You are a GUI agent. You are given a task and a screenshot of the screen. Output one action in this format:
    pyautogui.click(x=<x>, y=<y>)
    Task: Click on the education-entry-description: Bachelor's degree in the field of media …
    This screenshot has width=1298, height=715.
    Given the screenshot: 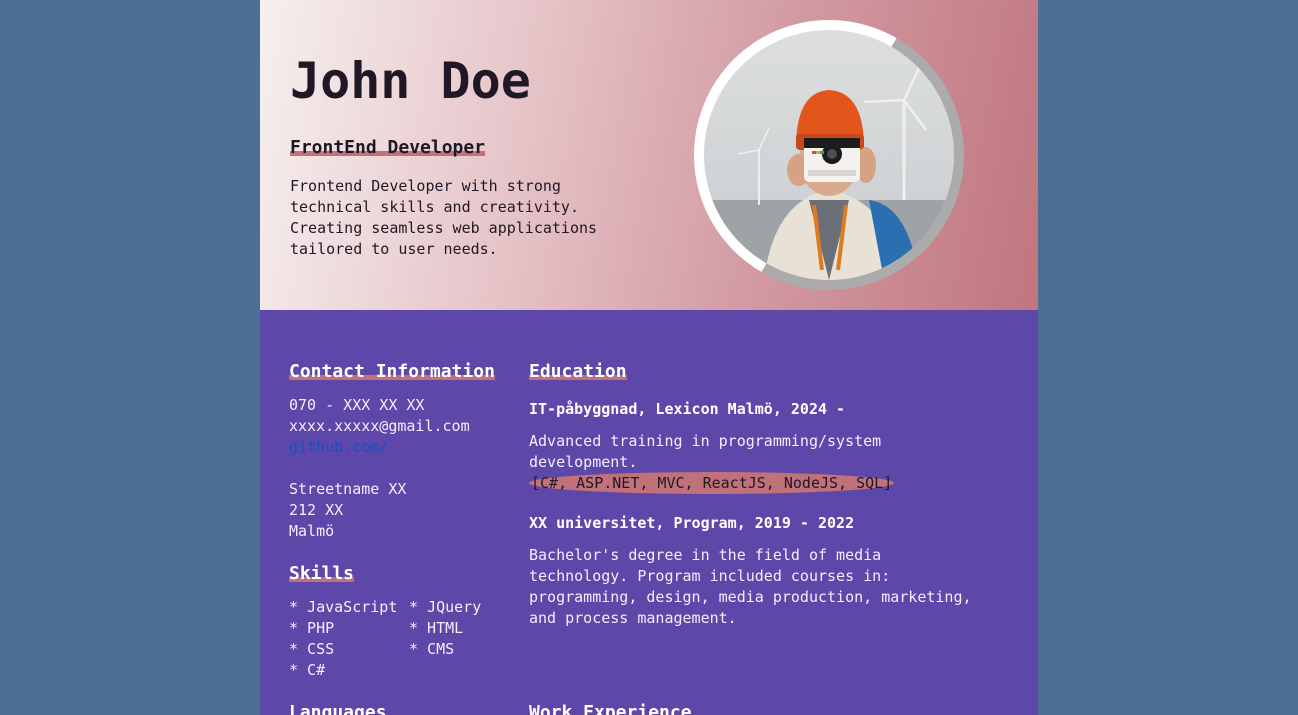 What is the action you would take?
    pyautogui.click(x=750, y=586)
    